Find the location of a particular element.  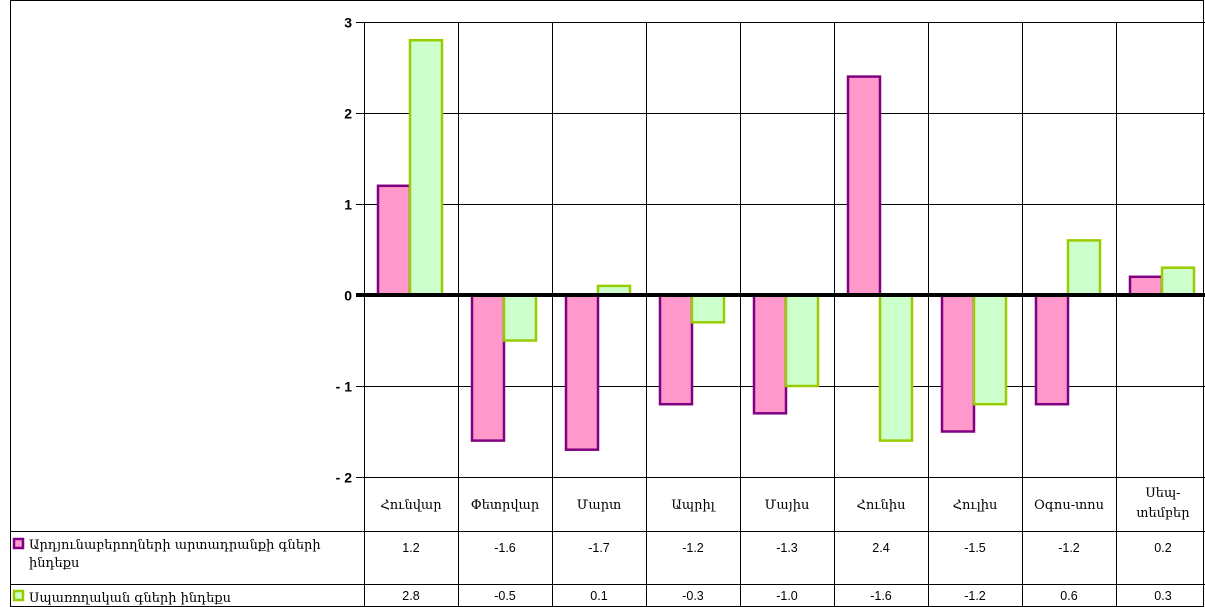

data-label: 1.2 is located at coordinates (410, 548).